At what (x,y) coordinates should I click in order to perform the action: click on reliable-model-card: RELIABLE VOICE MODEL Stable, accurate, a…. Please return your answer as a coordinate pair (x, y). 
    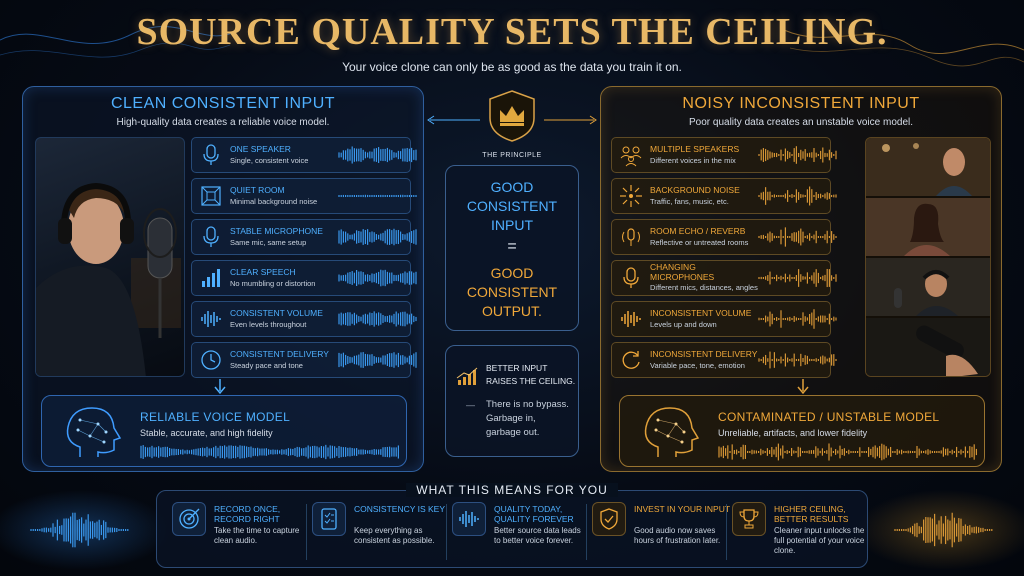
    Looking at the image, I should click on (224, 431).